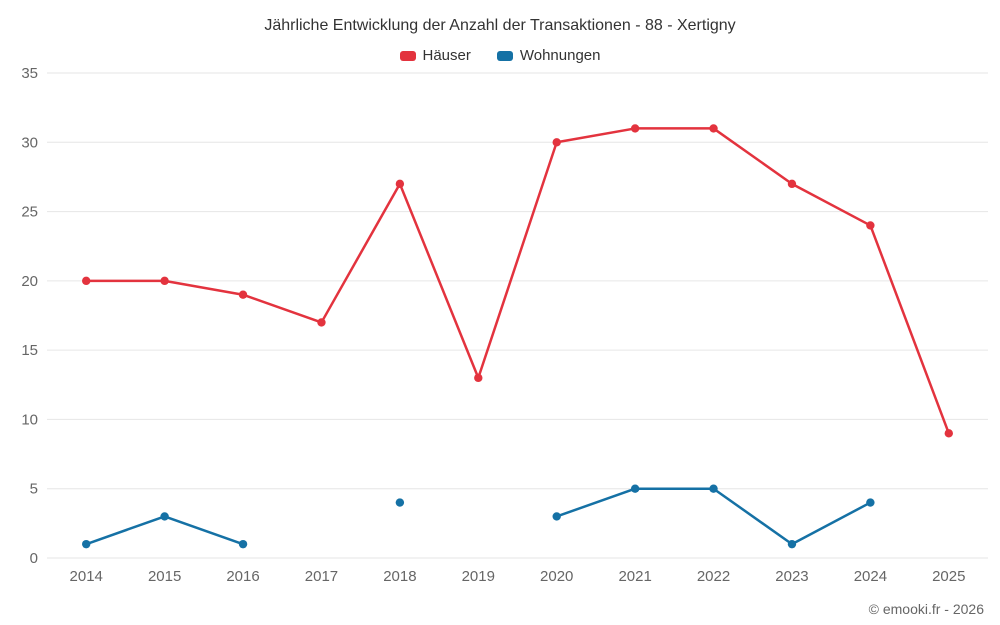  What do you see at coordinates (560, 55) in the screenshot?
I see `legend-label-wohnungen: Wohnungen` at bounding box center [560, 55].